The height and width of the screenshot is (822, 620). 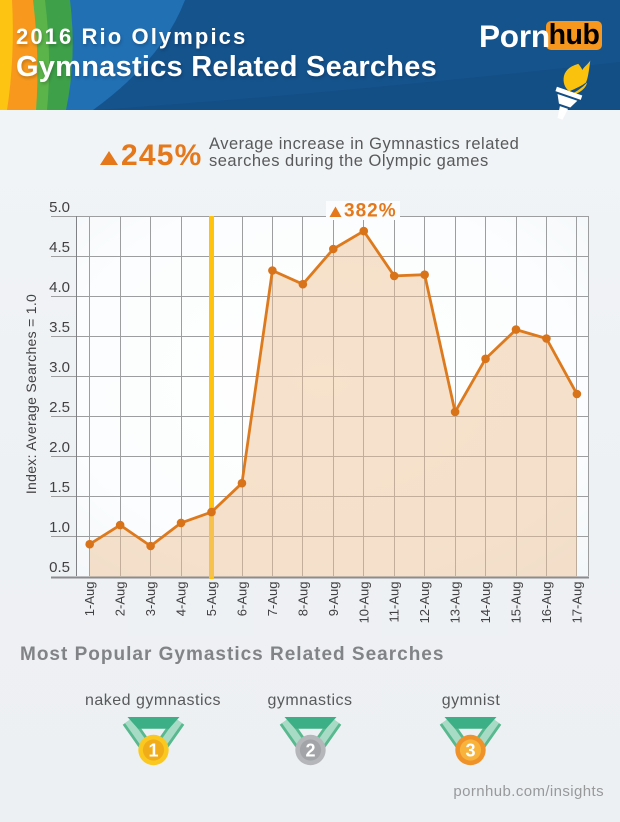 What do you see at coordinates (394, 602) in the screenshot?
I see `svg-text: 11-Aug` at bounding box center [394, 602].